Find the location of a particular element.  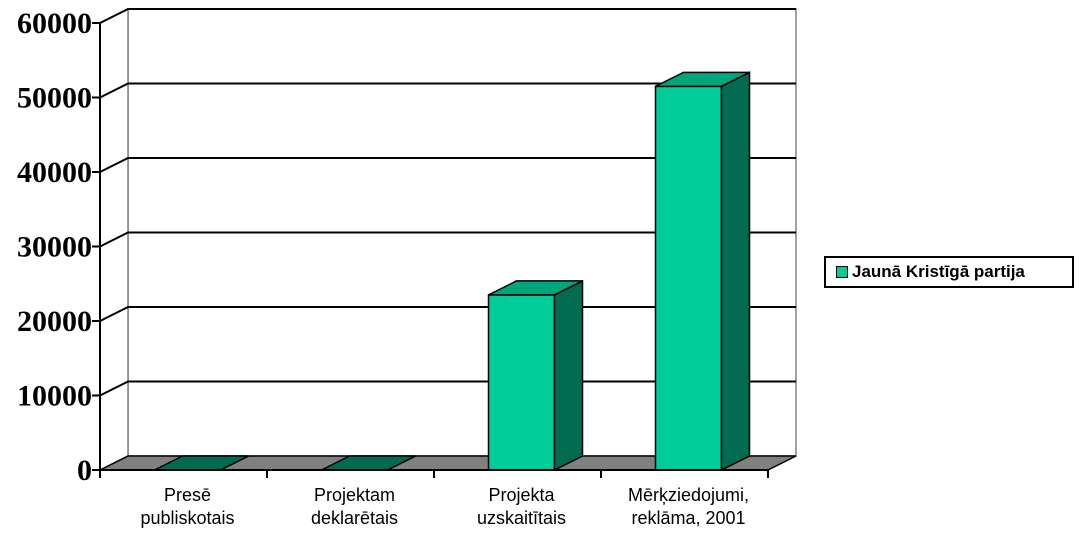

x-tick-label: reklāma, 2001 is located at coordinates (688, 518).